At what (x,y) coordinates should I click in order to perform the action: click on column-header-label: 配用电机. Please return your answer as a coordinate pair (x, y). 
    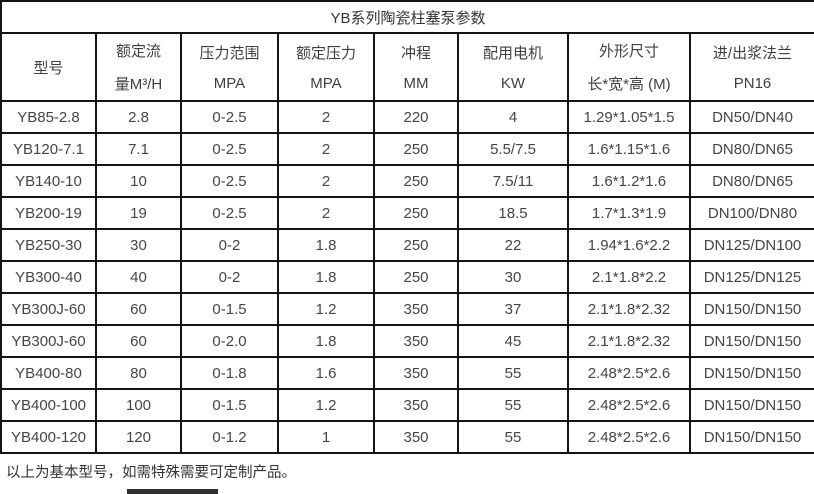
    Looking at the image, I should click on (512, 53).